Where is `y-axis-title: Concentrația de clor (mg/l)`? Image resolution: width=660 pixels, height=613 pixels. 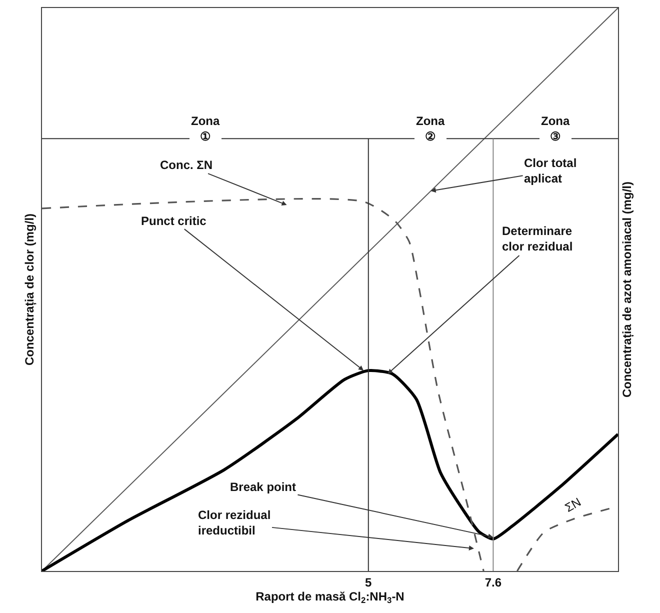
y-axis-title: Concentrația de clor (mg/l) is located at coordinates (29, 289).